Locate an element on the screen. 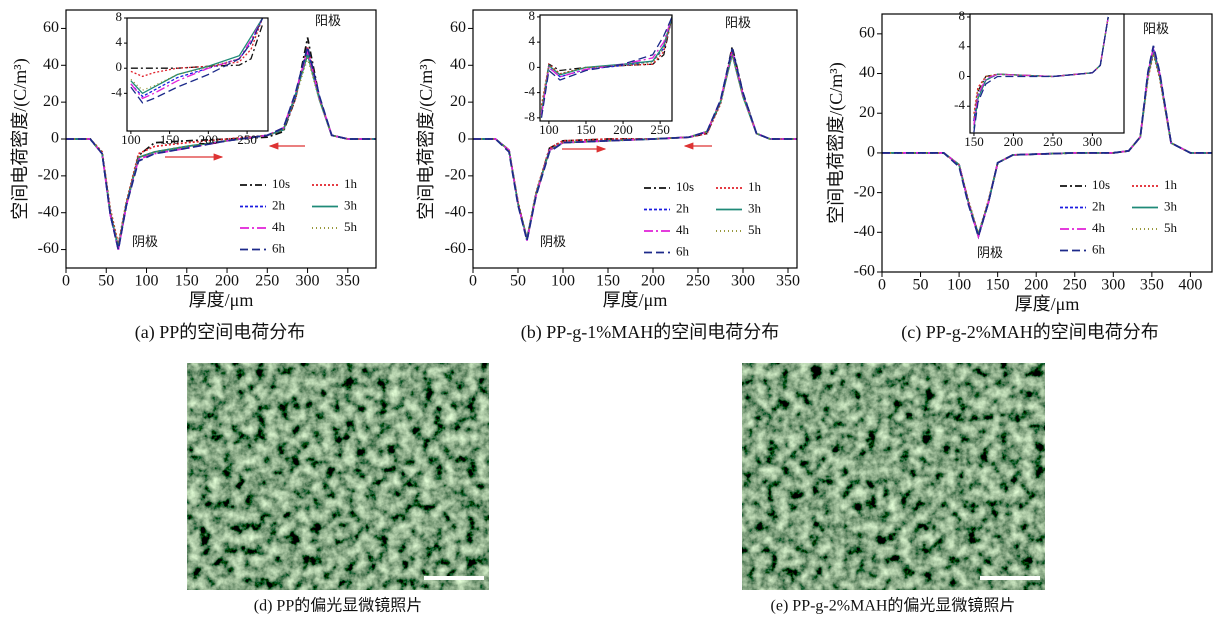 The image size is (1221, 619). legend: 10s 1h 2h 3h 4h 5h 6h is located at coordinates (299, 215).